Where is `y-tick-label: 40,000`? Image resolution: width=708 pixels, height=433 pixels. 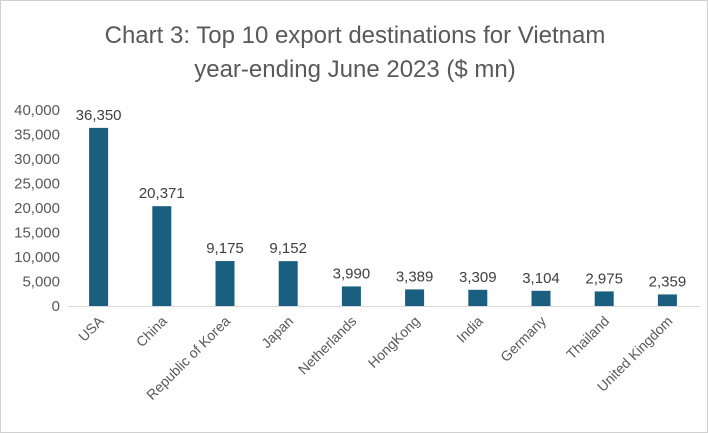 y-tick-label: 40,000 is located at coordinates (37, 110).